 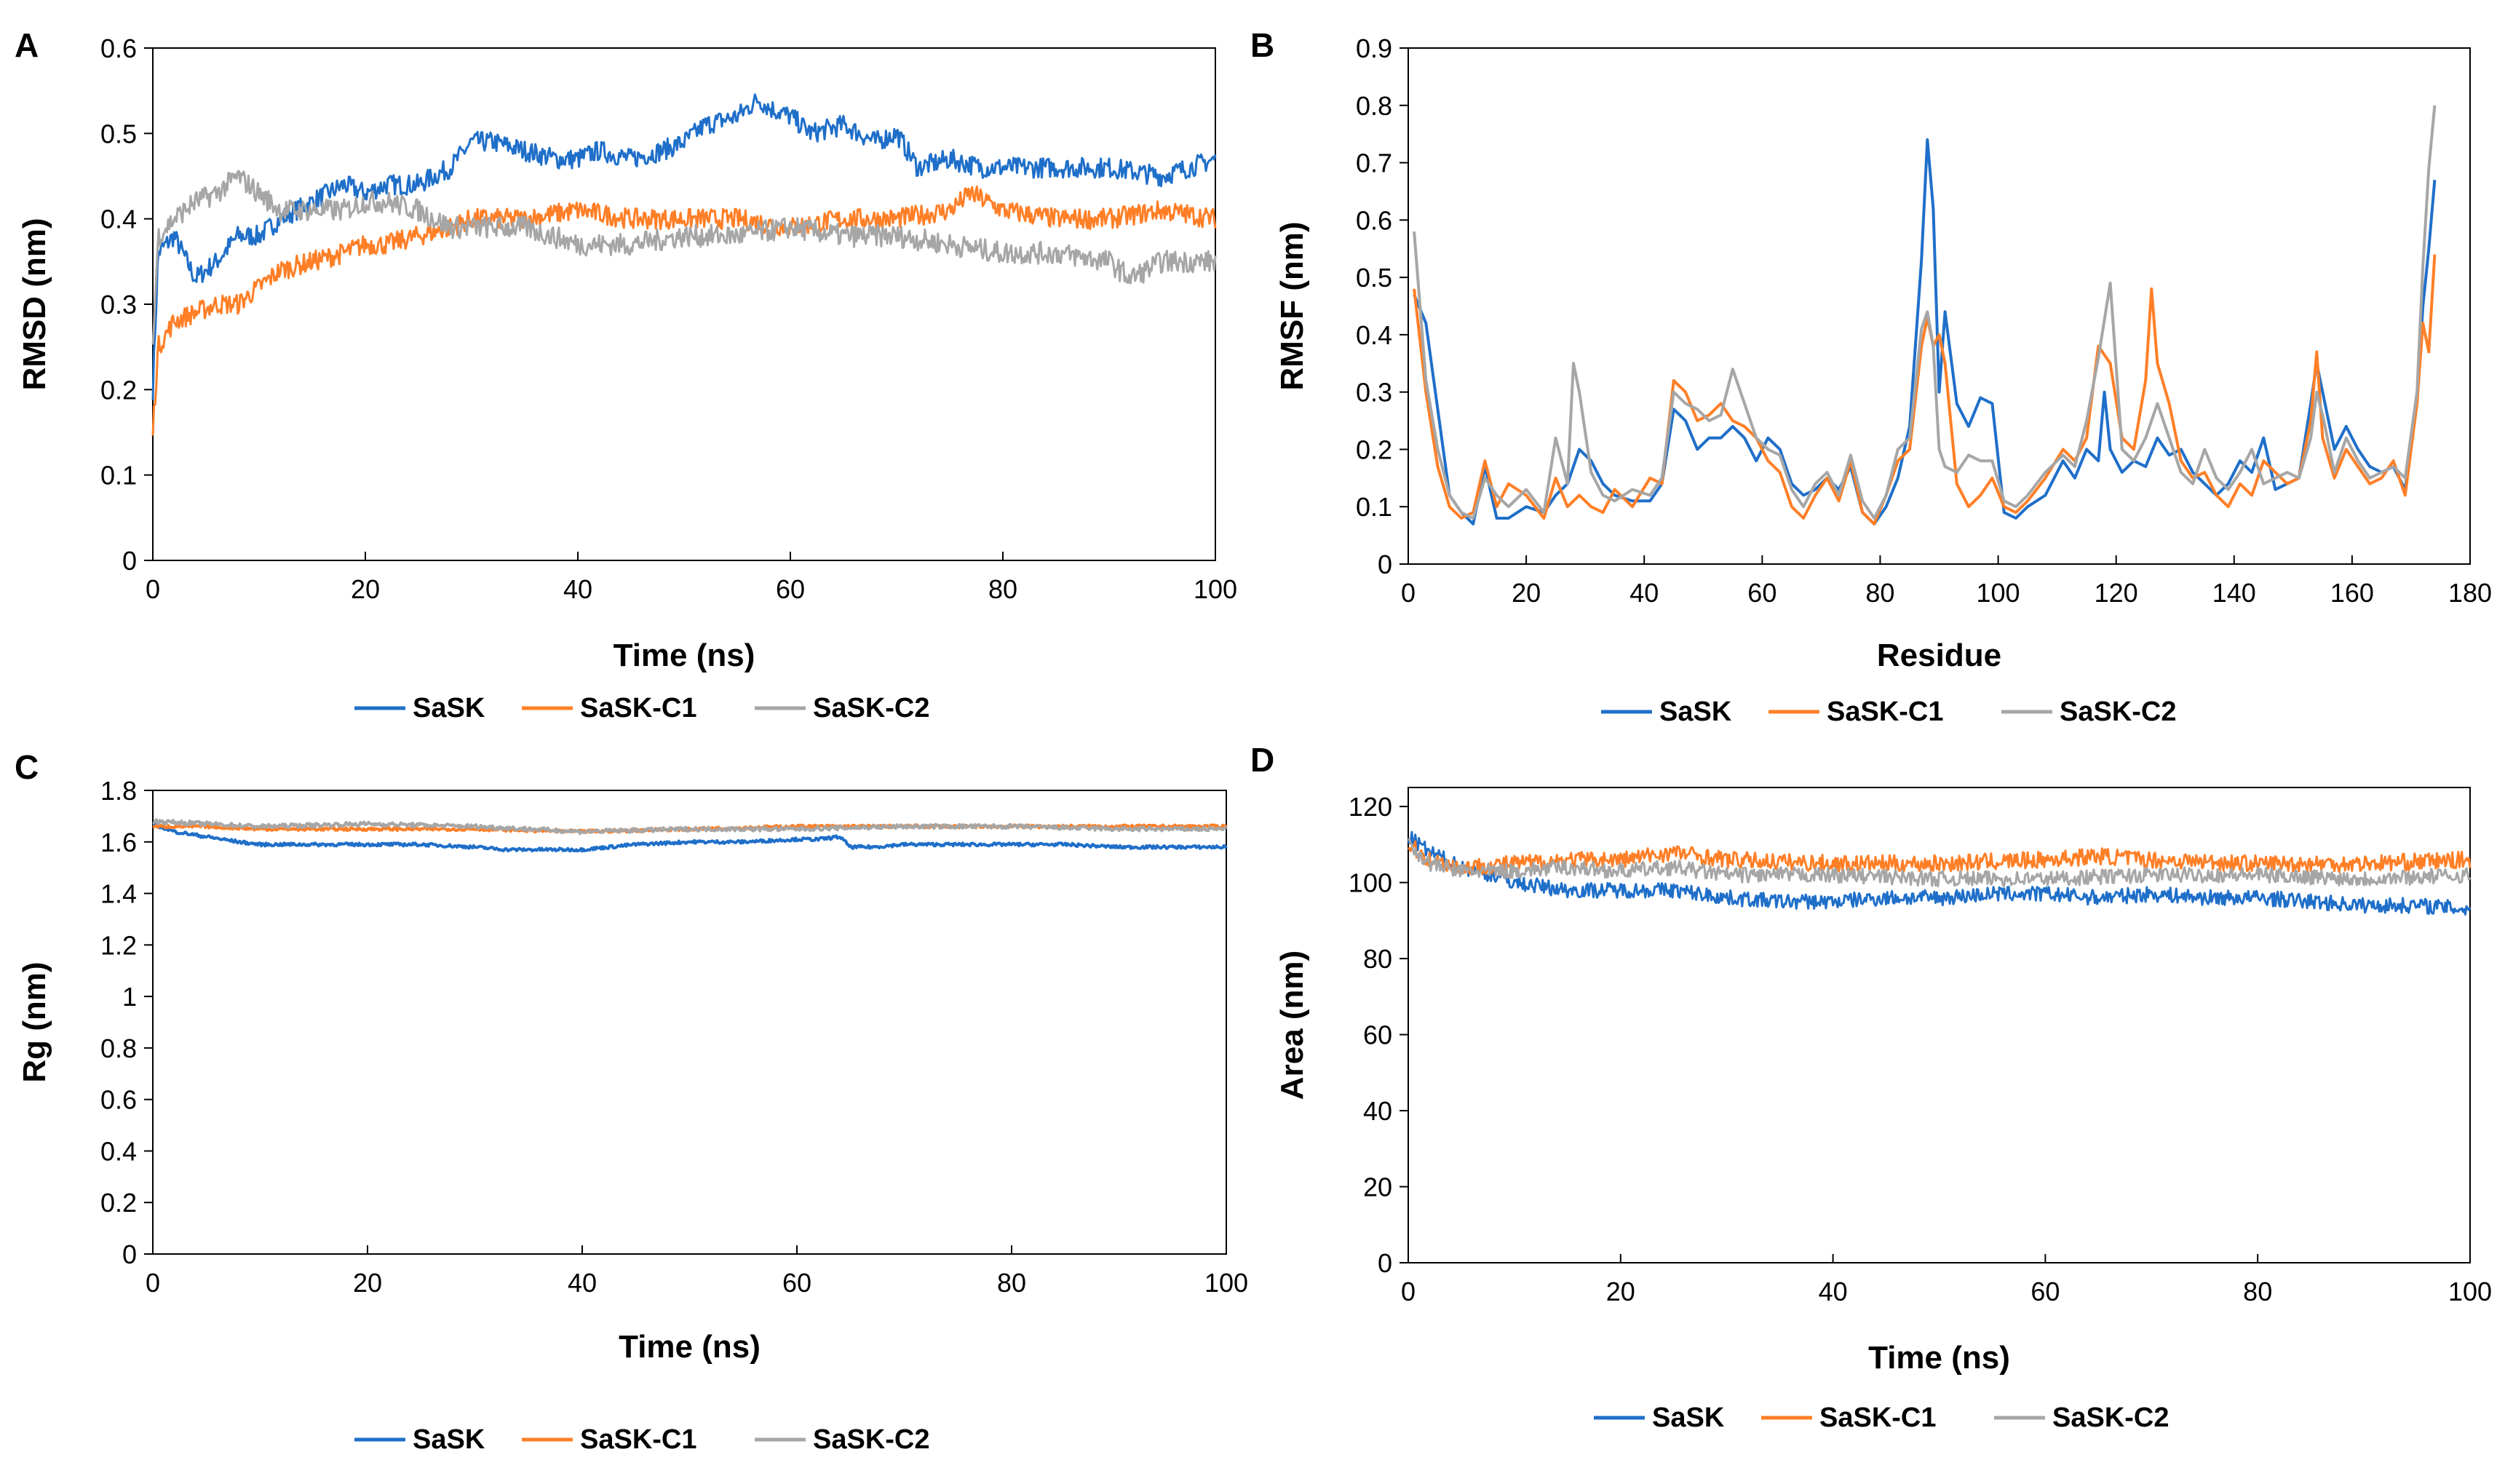 I want to click on y-tick-label: 120, so click(x=1370, y=807).